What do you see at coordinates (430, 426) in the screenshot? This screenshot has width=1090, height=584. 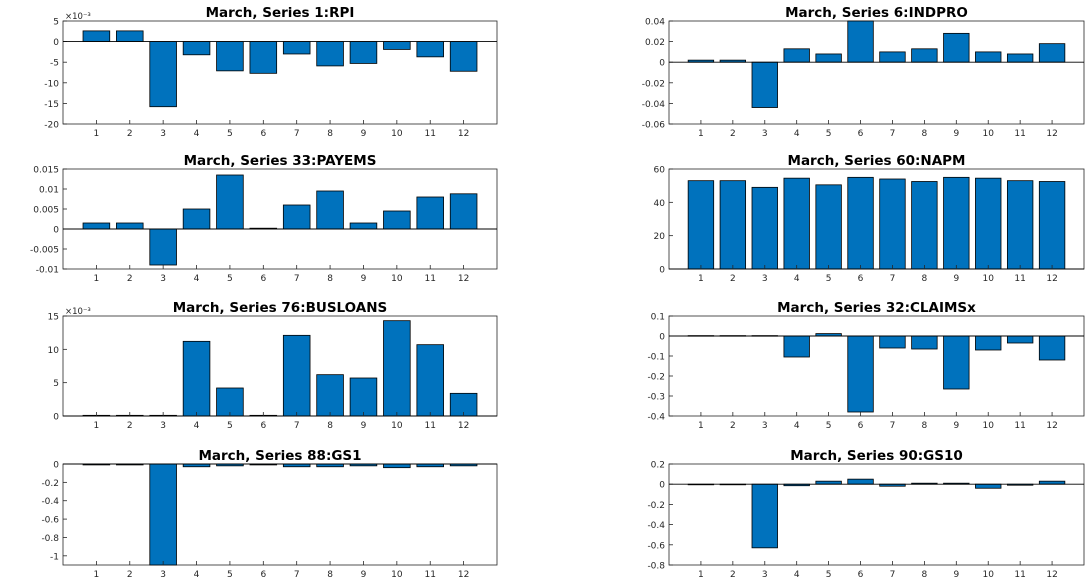 I see `x-tick-label: 11` at bounding box center [430, 426].